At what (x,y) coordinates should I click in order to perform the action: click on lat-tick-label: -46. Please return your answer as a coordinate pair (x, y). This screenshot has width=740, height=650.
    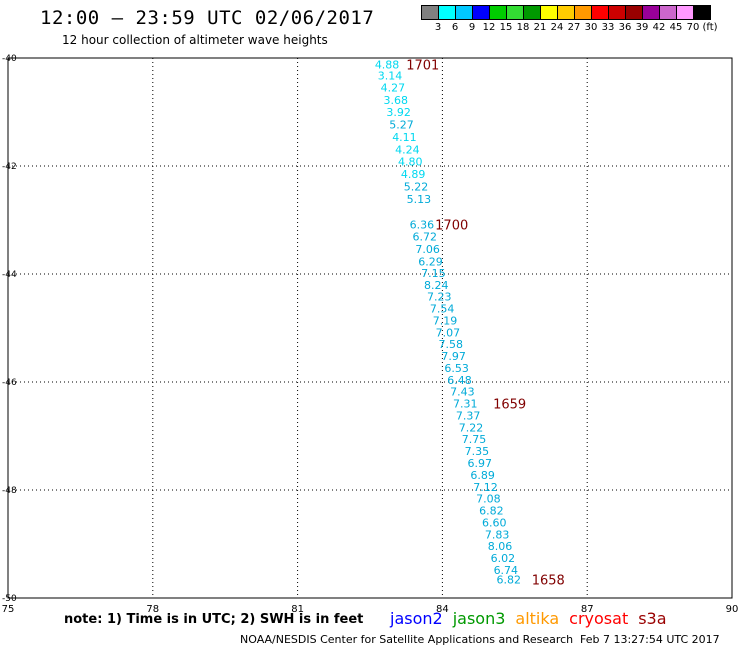
    Looking at the image, I should click on (9, 383).